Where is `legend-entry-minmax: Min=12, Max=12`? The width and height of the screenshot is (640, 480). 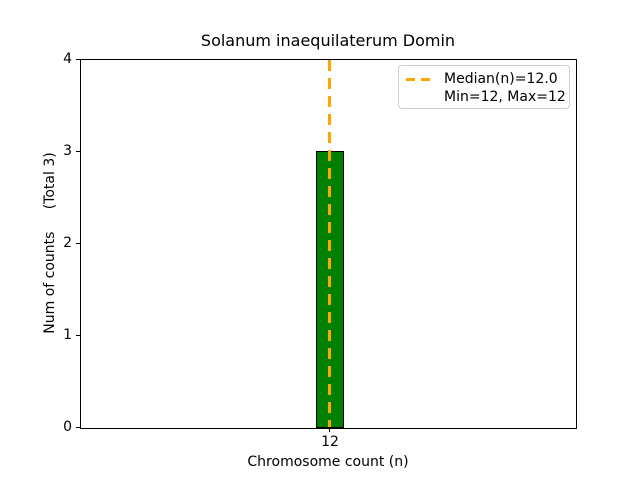 legend-entry-minmax: Min=12, Max=12 is located at coordinates (486, 97).